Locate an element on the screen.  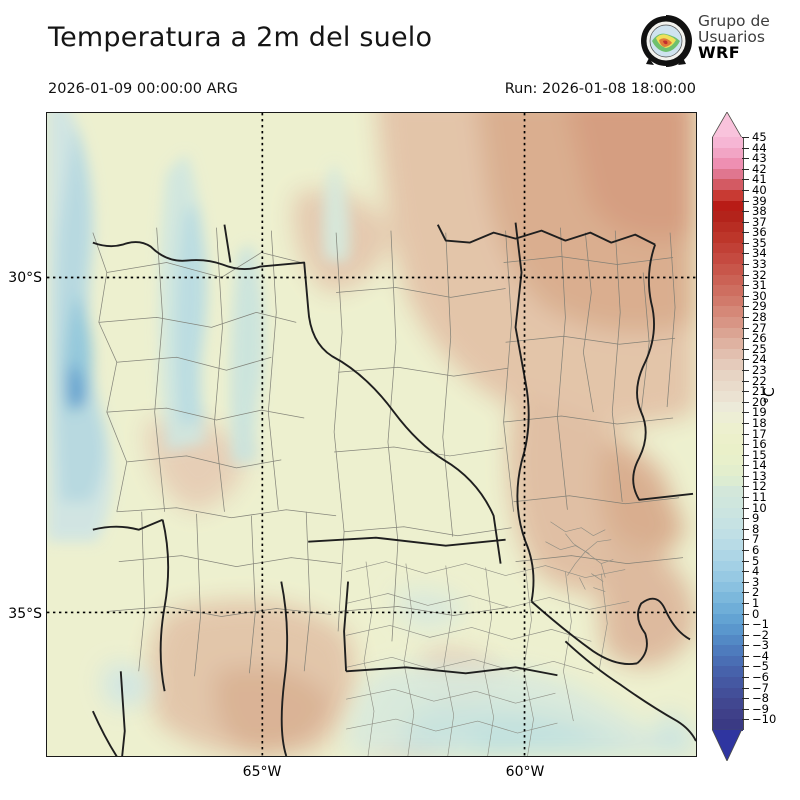
colorbar-tick-label: 39 is located at coordinates (759, 200).